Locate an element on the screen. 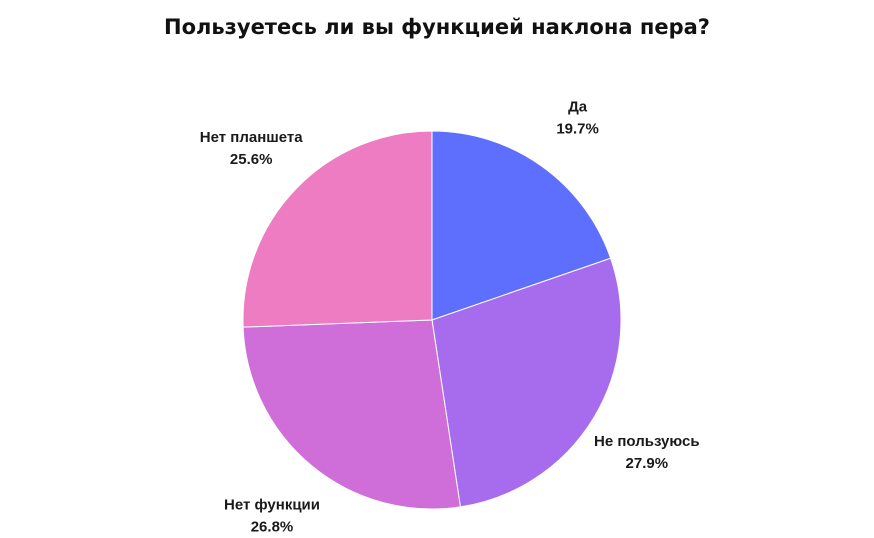  slice-value-label: 27.9% is located at coordinates (647, 463).